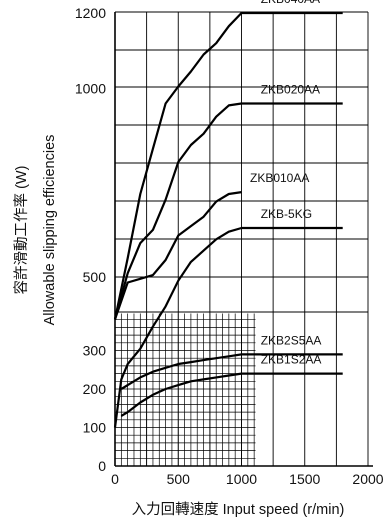 The width and height of the screenshot is (386, 525). Describe the element at coordinates (179, 479) in the screenshot. I see `x-tick-label: 500` at that location.